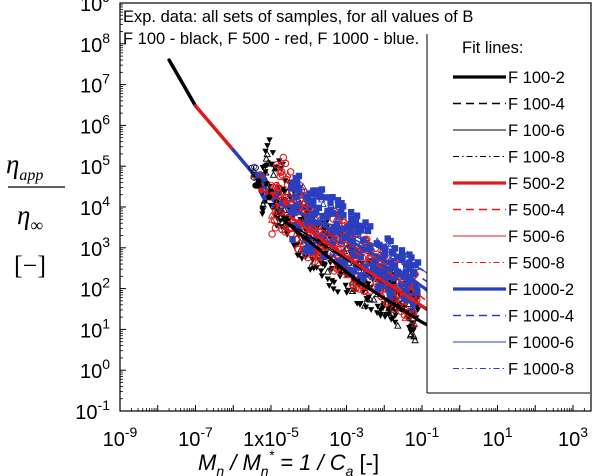 Image resolution: width=593 pixels, height=476 pixels. Describe the element at coordinates (95, 369) in the screenshot. I see `y-tick-label: 10⁰` at that location.